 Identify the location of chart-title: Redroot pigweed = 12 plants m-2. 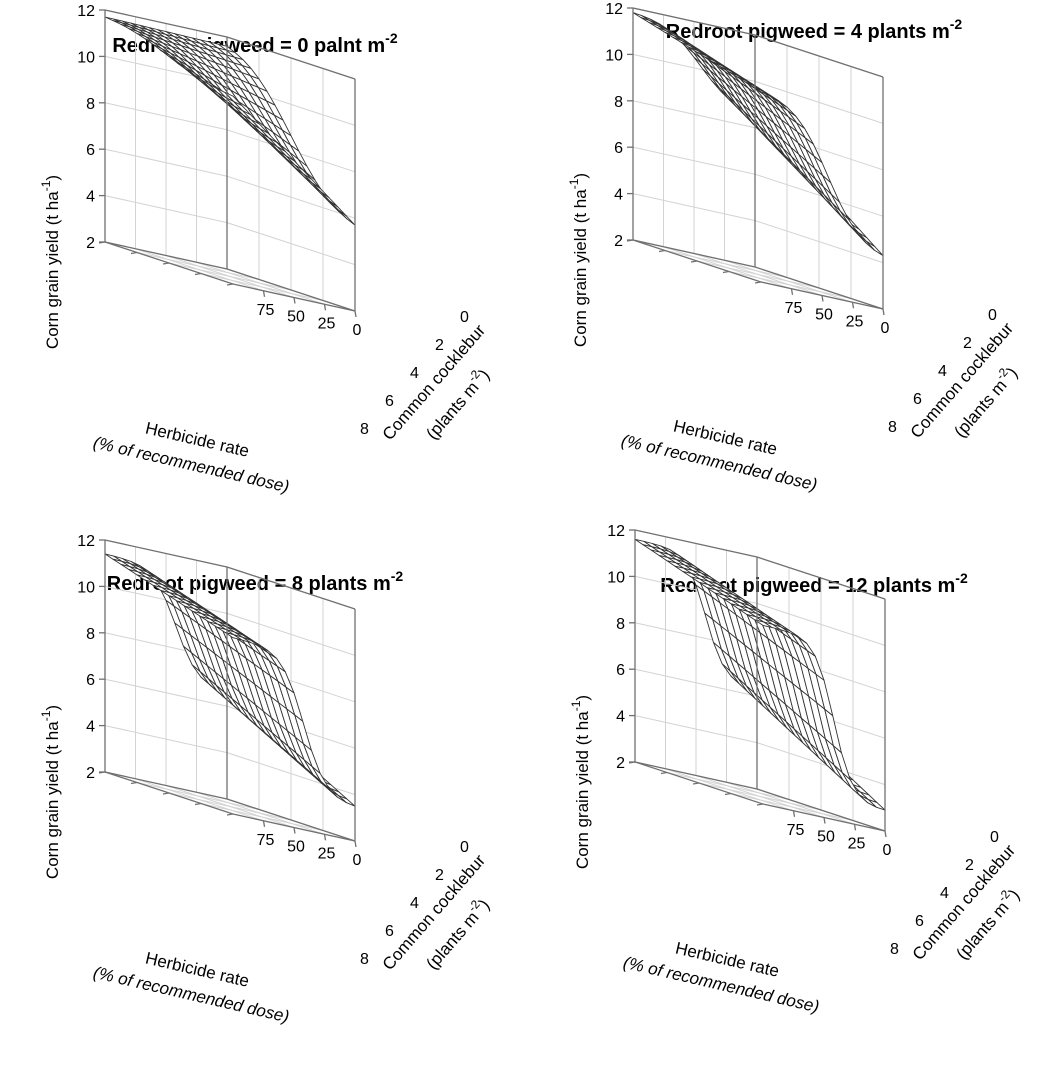
(814, 583).